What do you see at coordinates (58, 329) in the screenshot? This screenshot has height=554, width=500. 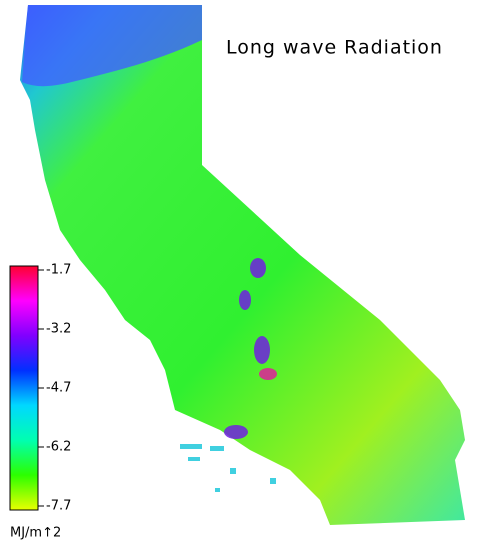 I see `colorbar-tick-label: -3.2` at bounding box center [58, 329].